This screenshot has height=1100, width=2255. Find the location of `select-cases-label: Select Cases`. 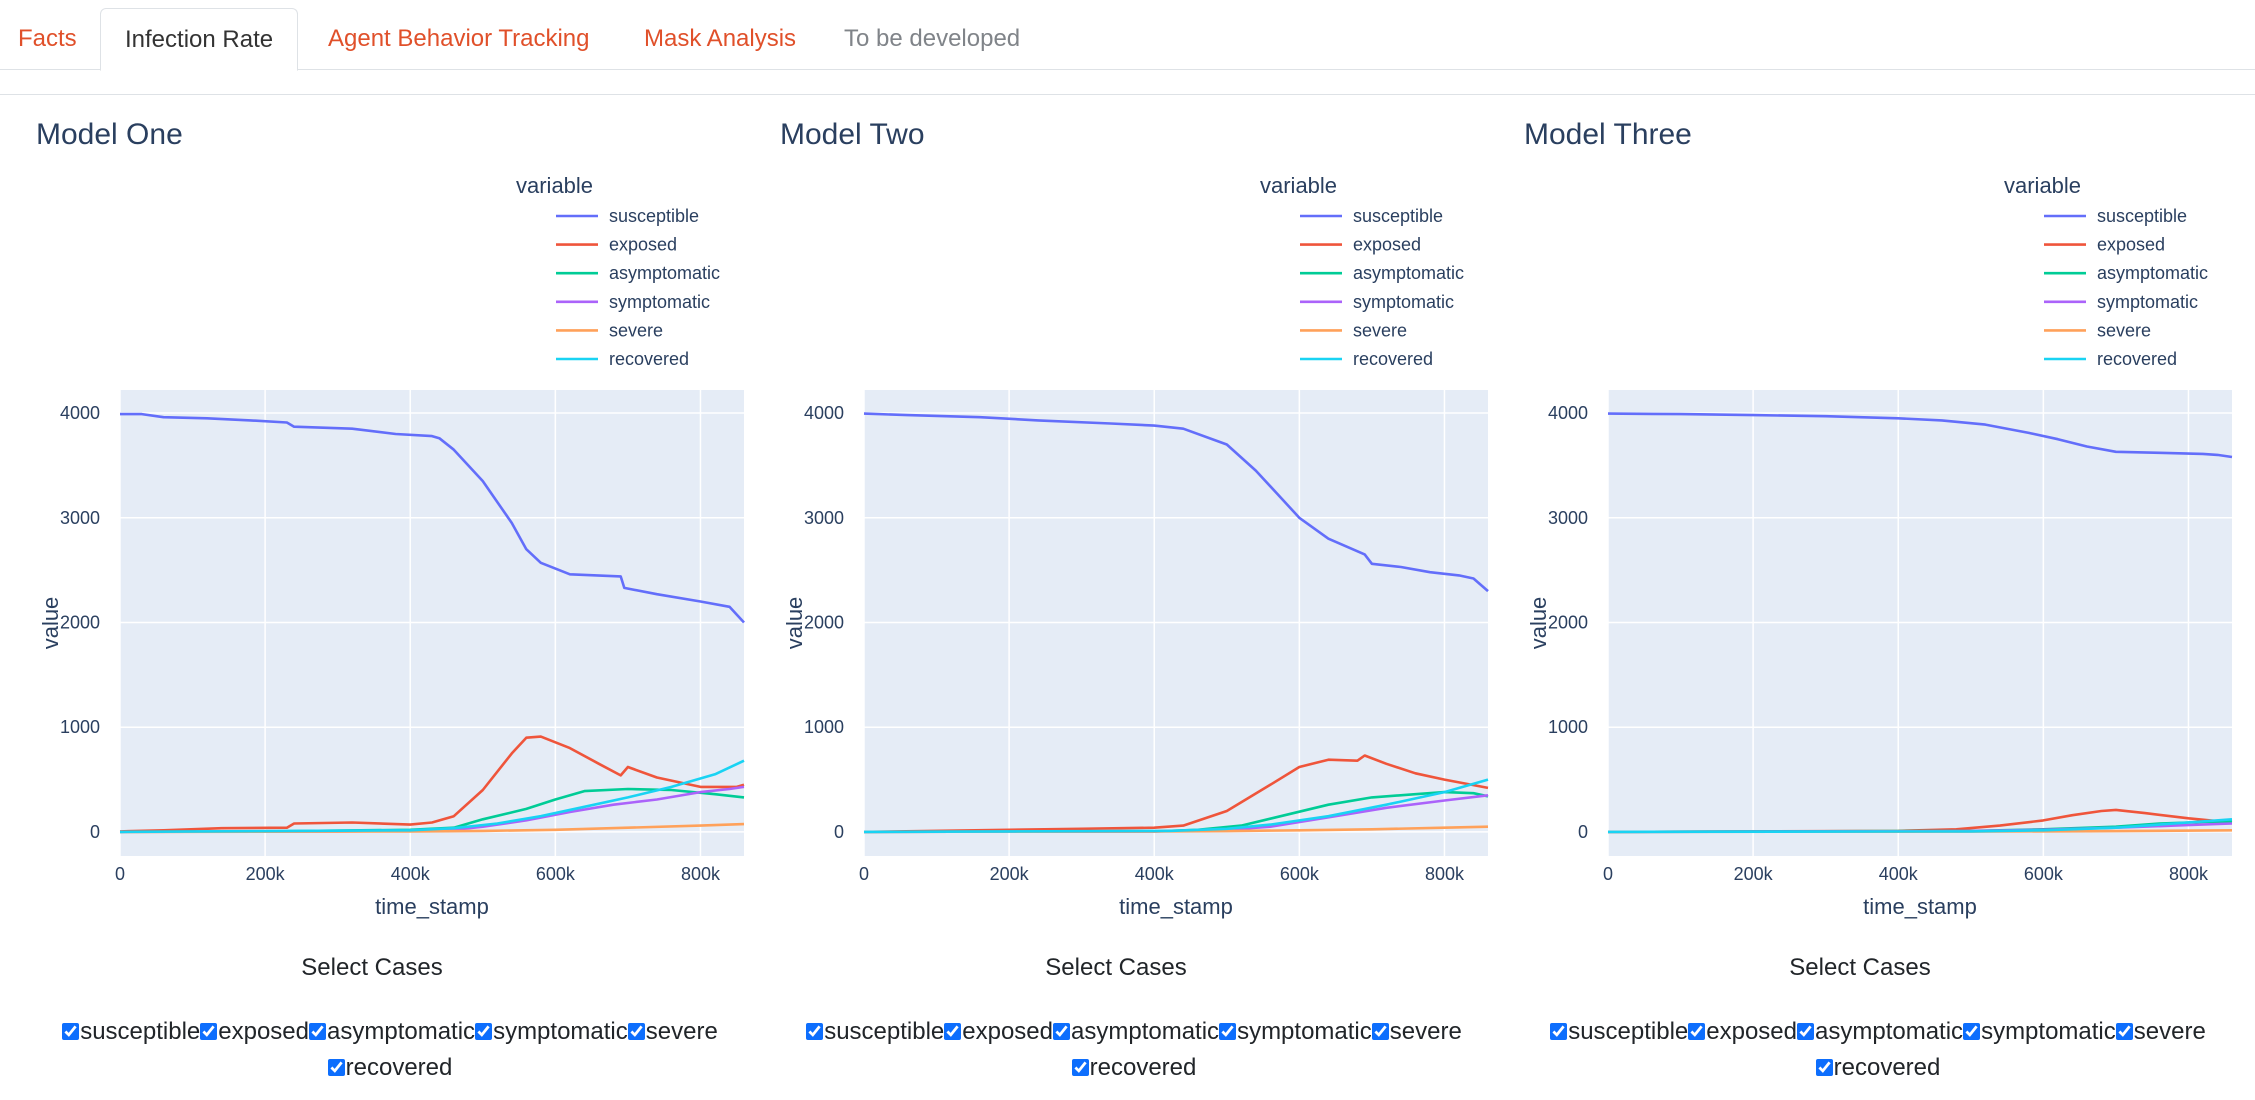

select-cases-label: Select Cases is located at coordinates (1116, 967).